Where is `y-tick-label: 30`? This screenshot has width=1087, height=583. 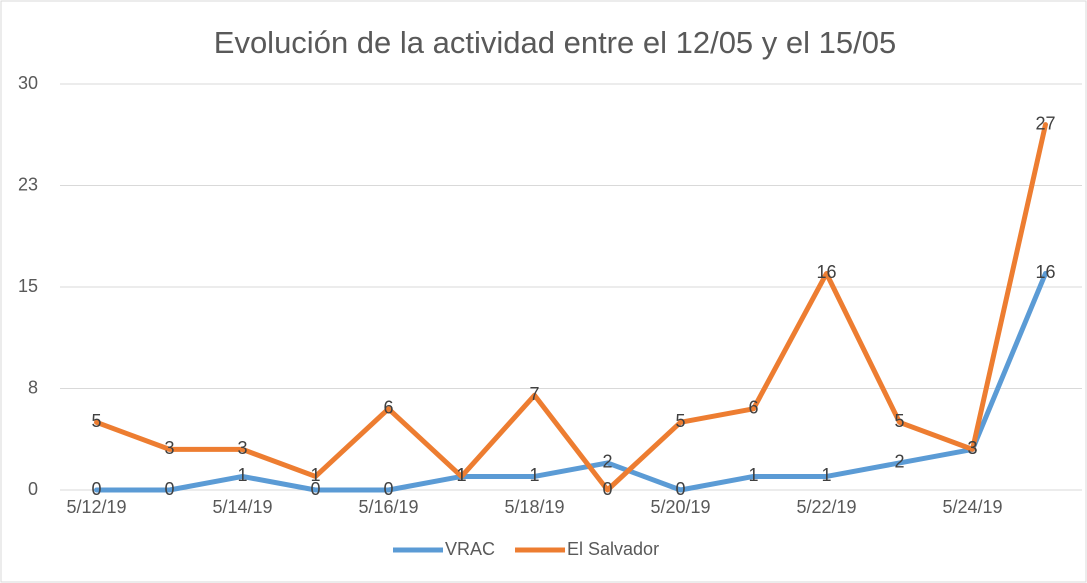
y-tick-label: 30 is located at coordinates (28, 83).